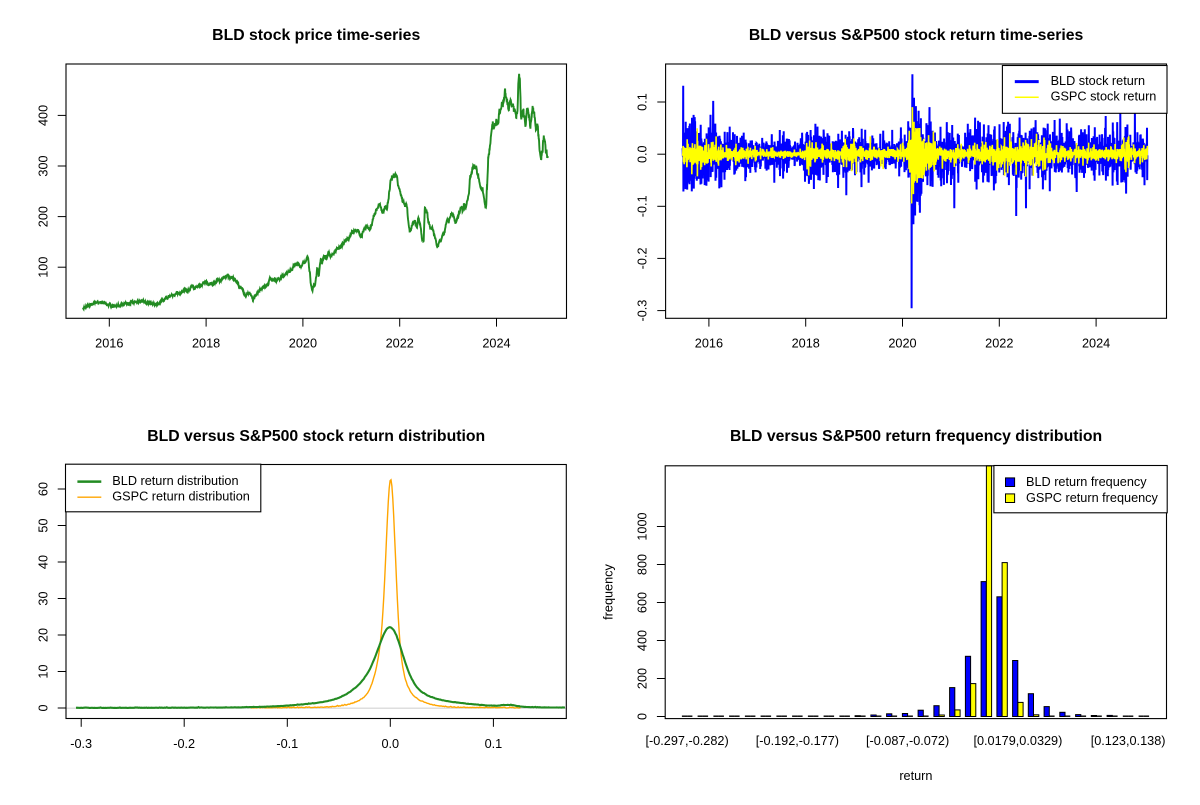 The height and width of the screenshot is (805, 1200). I want to click on svg-text: [0.0179,0.0329), so click(1017, 741).